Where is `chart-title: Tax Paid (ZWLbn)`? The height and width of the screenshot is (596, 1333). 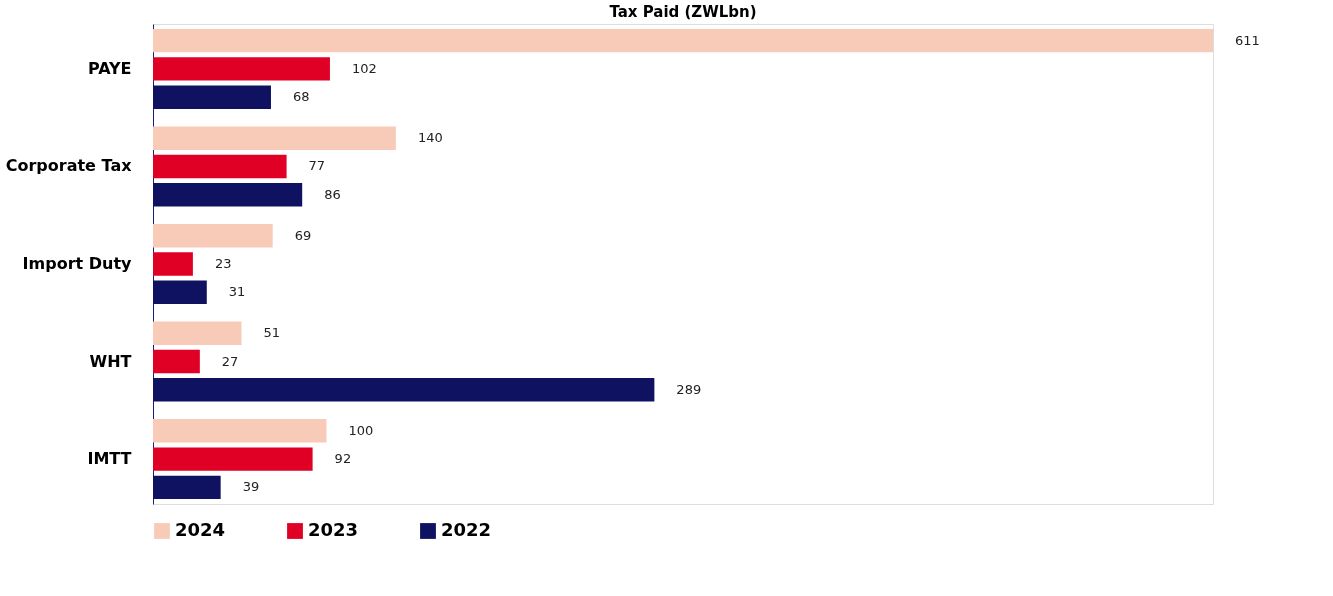 chart-title: Tax Paid (ZWLbn) is located at coordinates (683, 12).